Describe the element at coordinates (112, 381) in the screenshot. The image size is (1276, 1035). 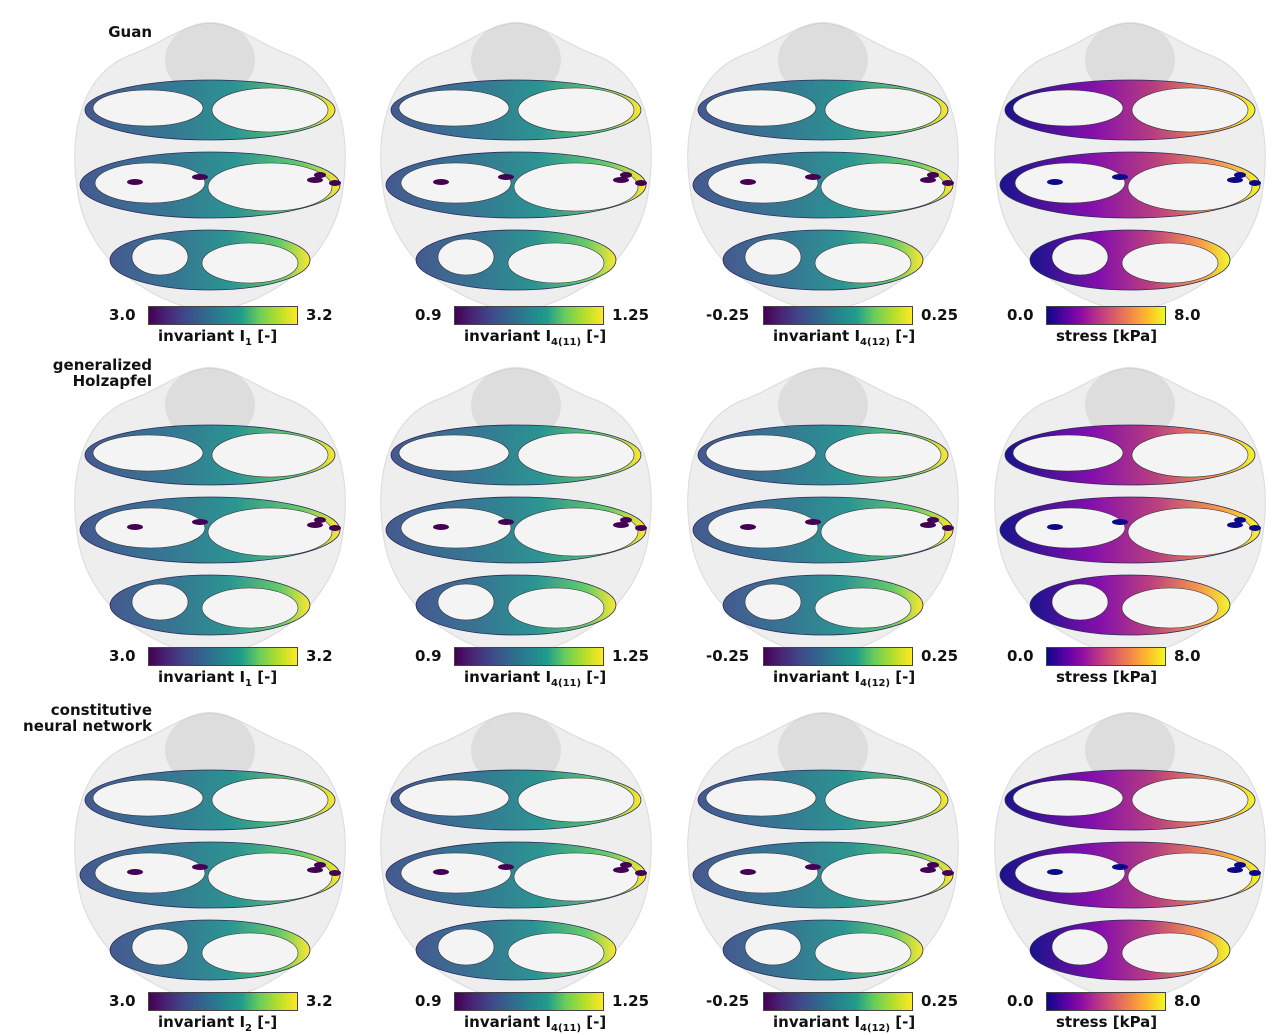
I see `row-label-line: Holzapfel` at that location.